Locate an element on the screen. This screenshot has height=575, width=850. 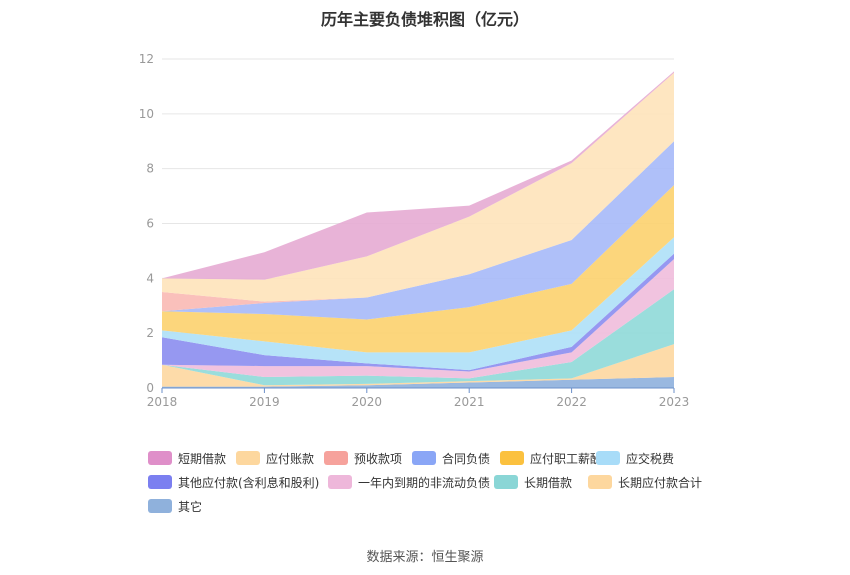
legend-item: 其它 is located at coordinates (175, 506).